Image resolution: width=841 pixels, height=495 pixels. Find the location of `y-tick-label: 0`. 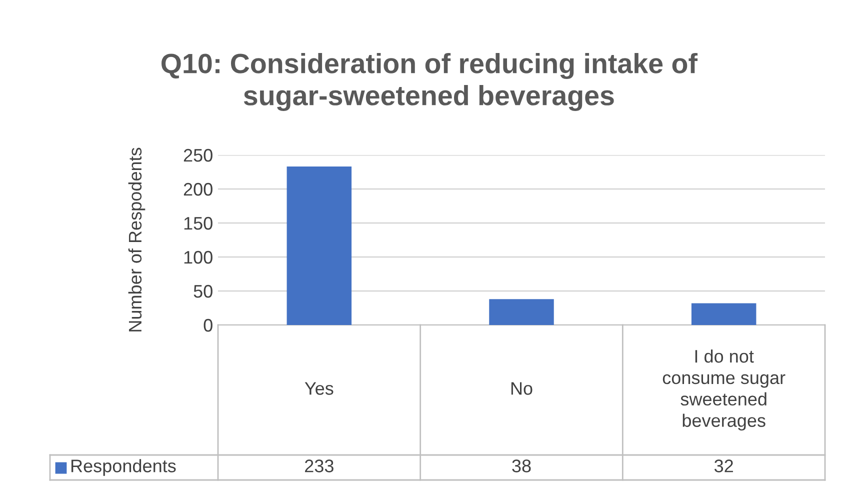

y-tick-label: 0 is located at coordinates (208, 325).